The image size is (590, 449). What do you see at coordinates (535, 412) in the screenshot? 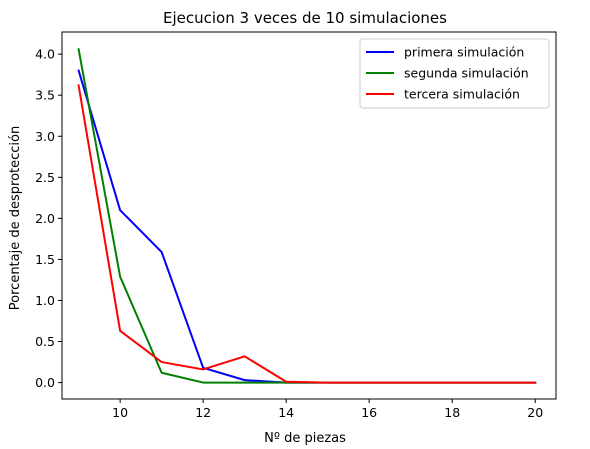
I see `x-tick-label: 20` at bounding box center [535, 412].